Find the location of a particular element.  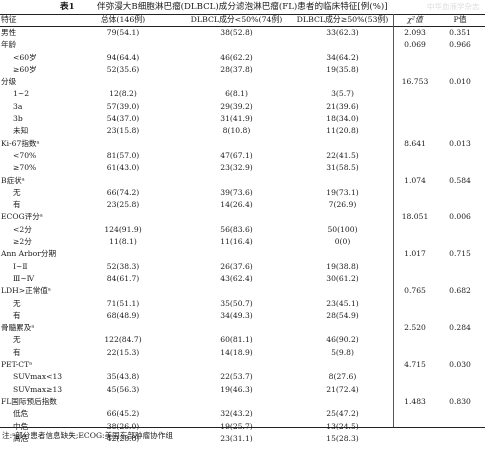

row-label: 未知 is located at coordinates (21, 131).